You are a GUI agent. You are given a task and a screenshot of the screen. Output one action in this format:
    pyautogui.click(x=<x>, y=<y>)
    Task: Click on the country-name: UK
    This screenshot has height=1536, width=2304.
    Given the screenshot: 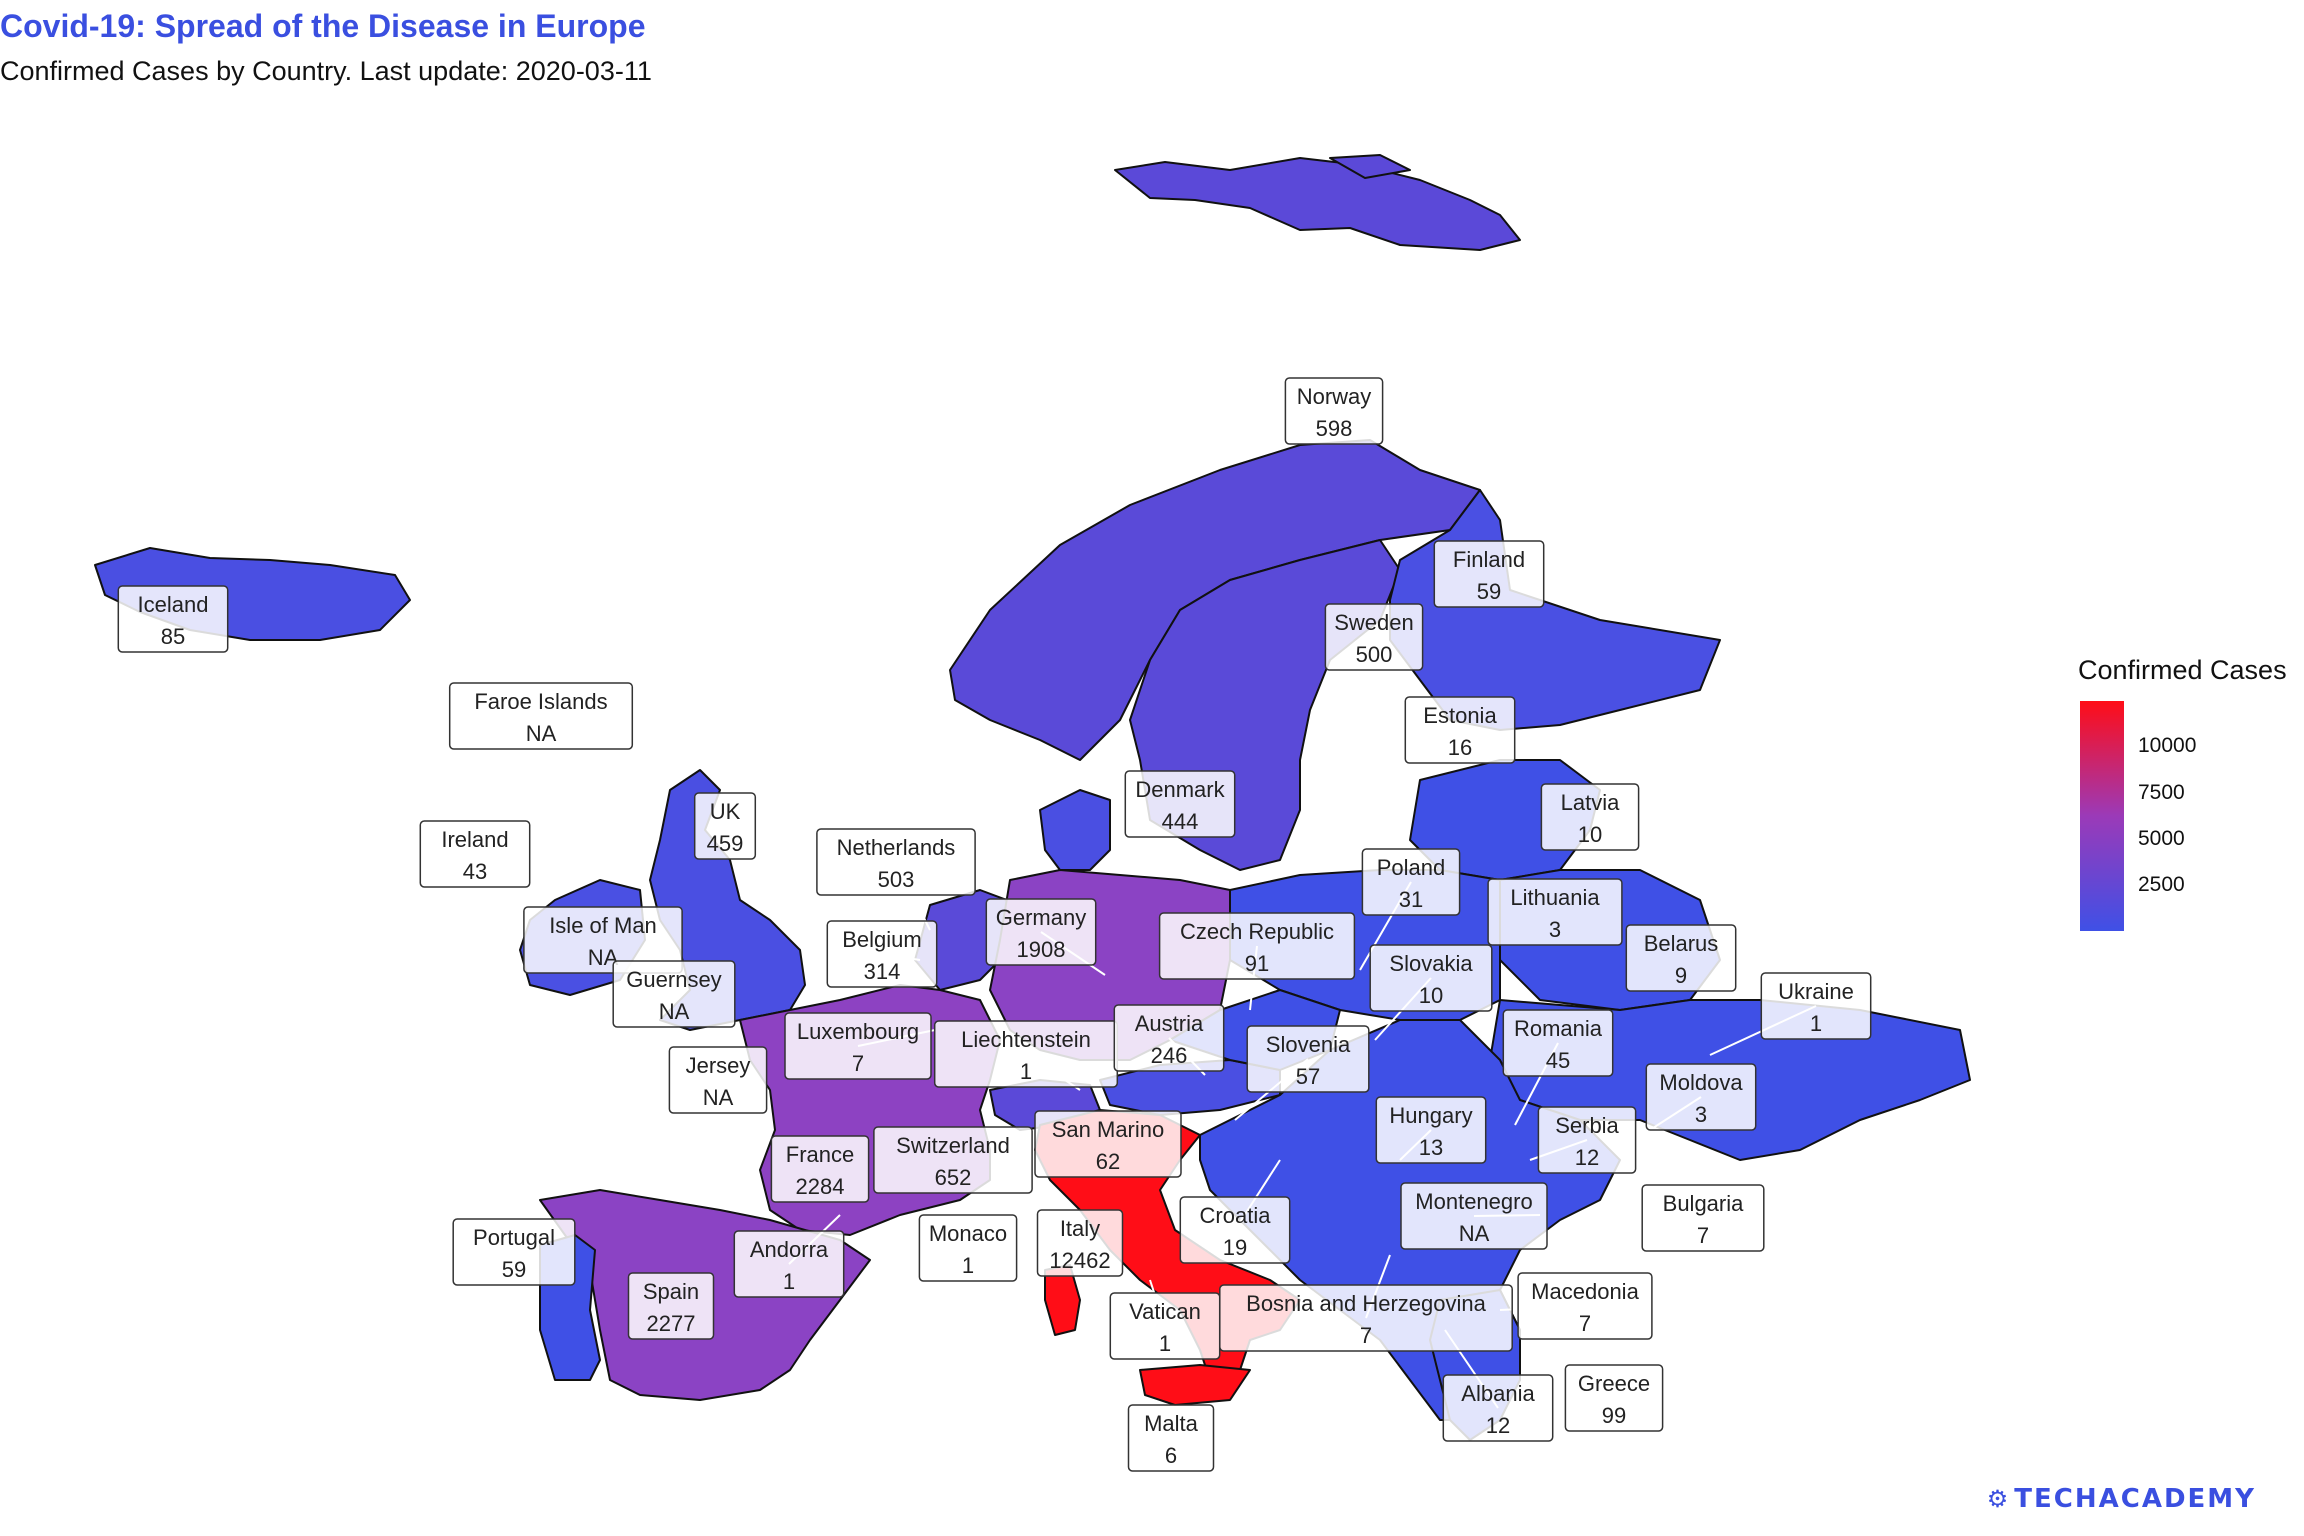 What is the action you would take?
    pyautogui.click(x=725, y=811)
    